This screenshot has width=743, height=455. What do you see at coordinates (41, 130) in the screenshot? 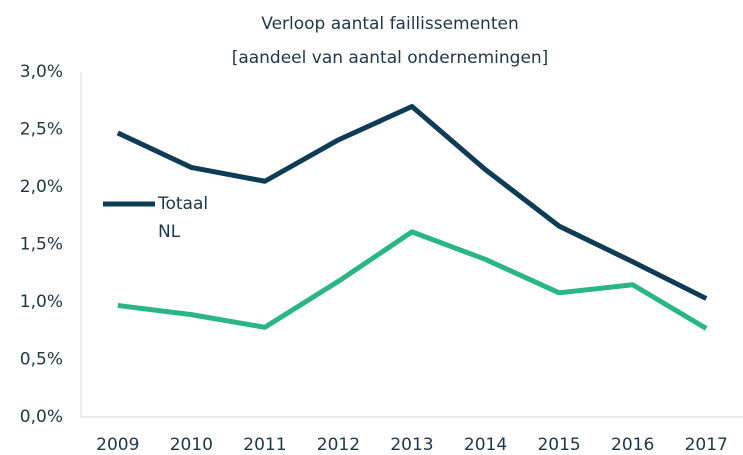
I see `y-tick-label: 2,5%` at bounding box center [41, 130].